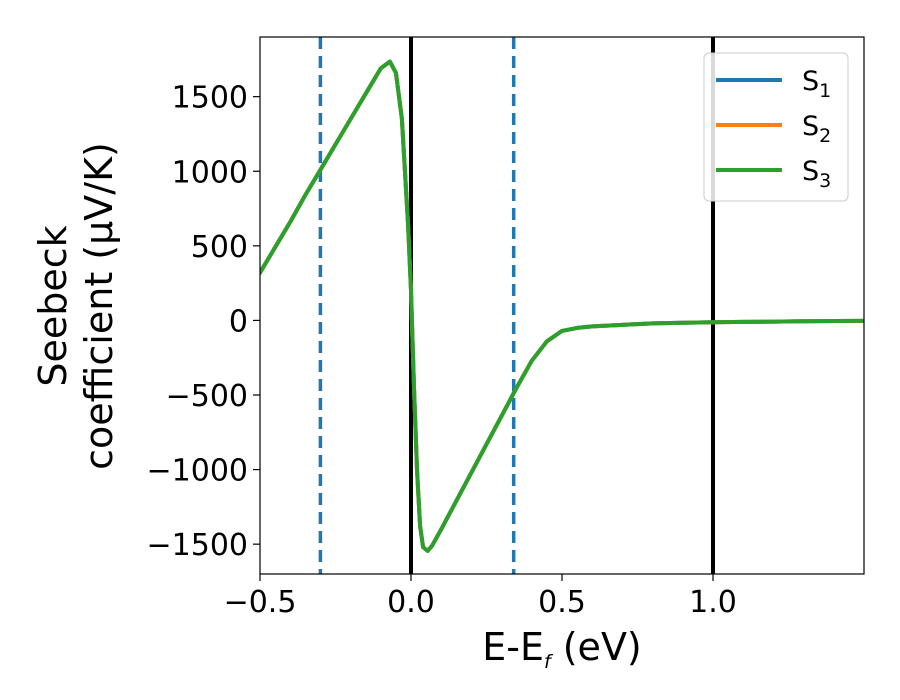 The image size is (900, 700). What do you see at coordinates (53, 305) in the screenshot?
I see `y-axis-label-line1: Seebeck` at bounding box center [53, 305].